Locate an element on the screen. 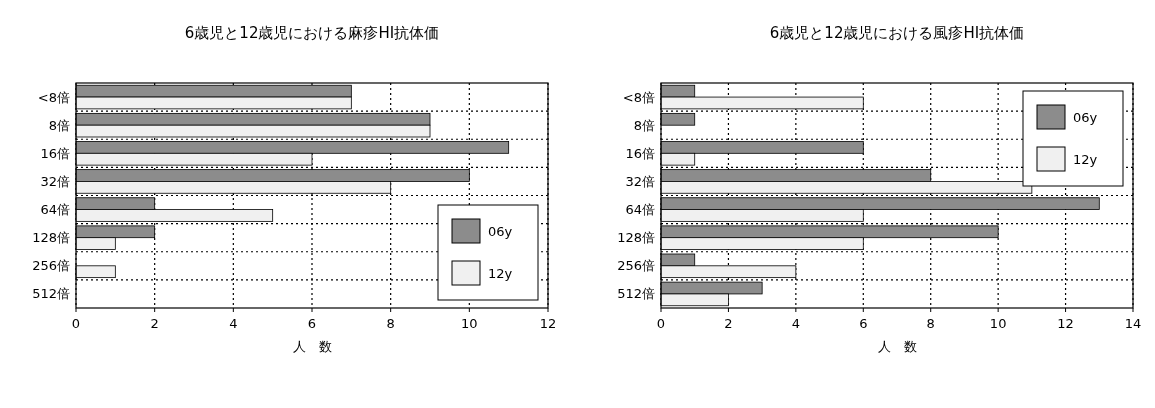 This screenshot has width=1155, height=408. chart-title: 6歳児と12歳児における麻疹HI抗体価 is located at coordinates (312, 33).